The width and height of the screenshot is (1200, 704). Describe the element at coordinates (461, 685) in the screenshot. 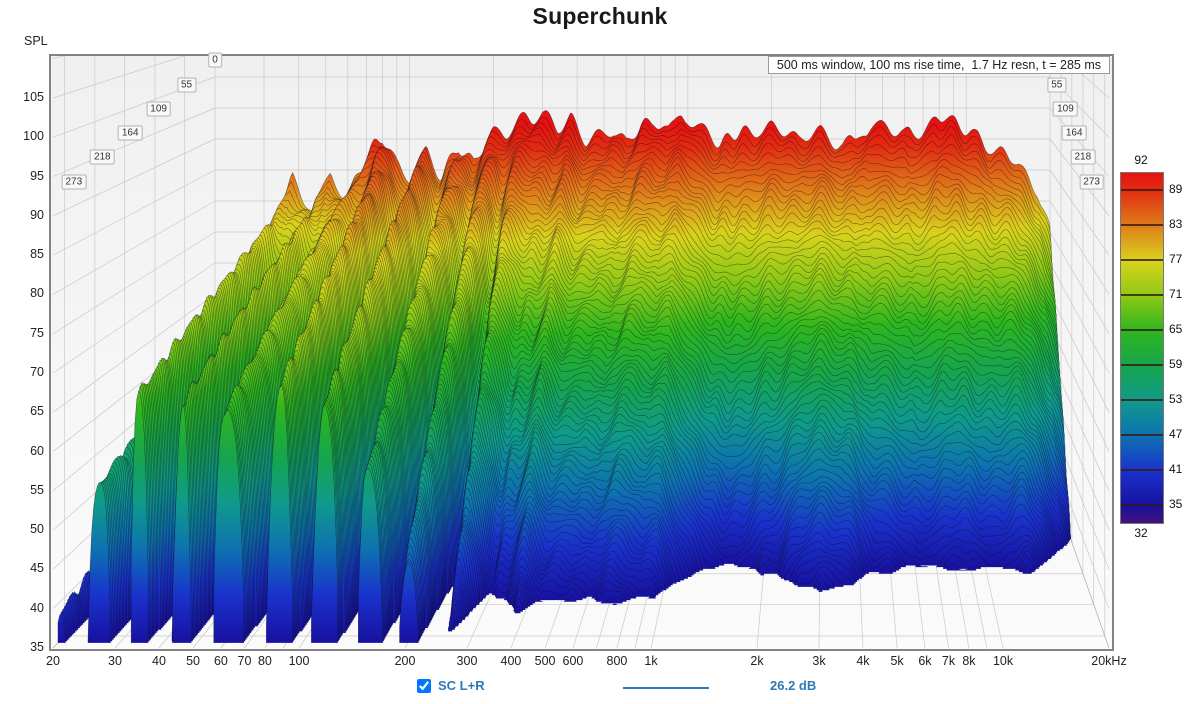

I see `trace-label: SC L+R` at that location.